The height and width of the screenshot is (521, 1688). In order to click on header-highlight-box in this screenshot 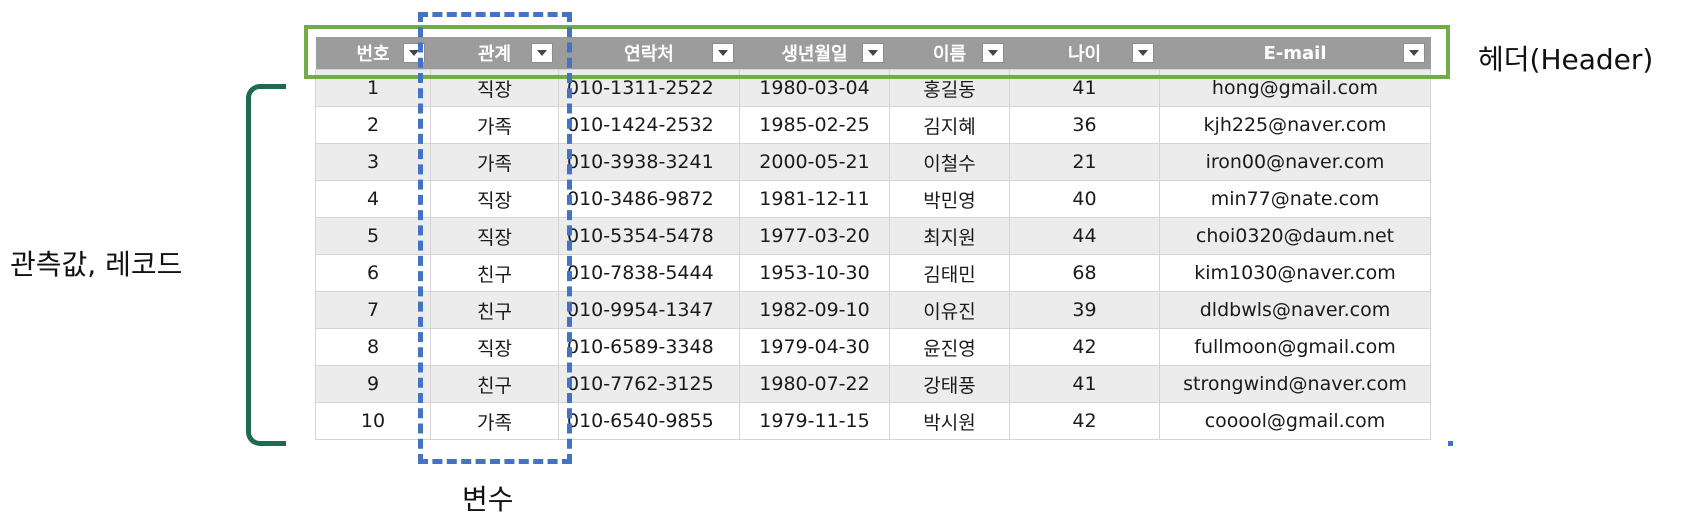, I will do `click(877, 52)`.